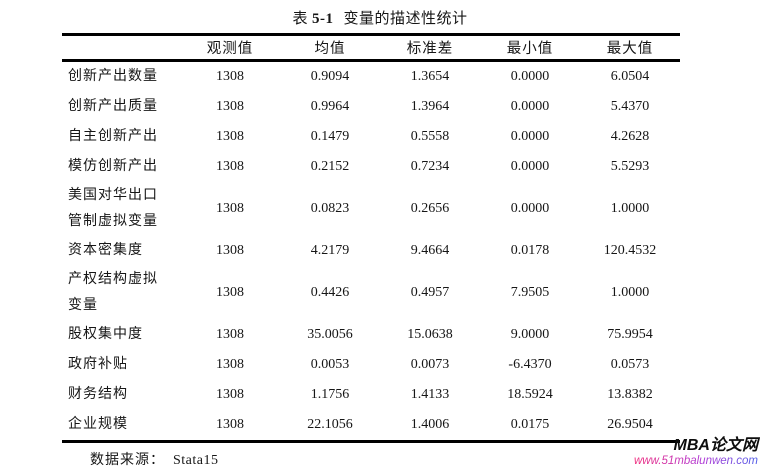 The height and width of the screenshot is (475, 760). Describe the element at coordinates (330, 334) in the screenshot. I see `cell-mean: 35.0056` at that location.